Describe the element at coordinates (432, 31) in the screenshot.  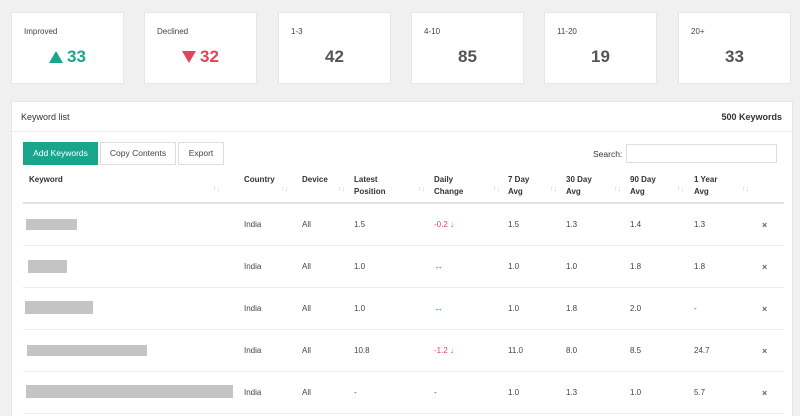
I see `card-label: 4-10` at that location.